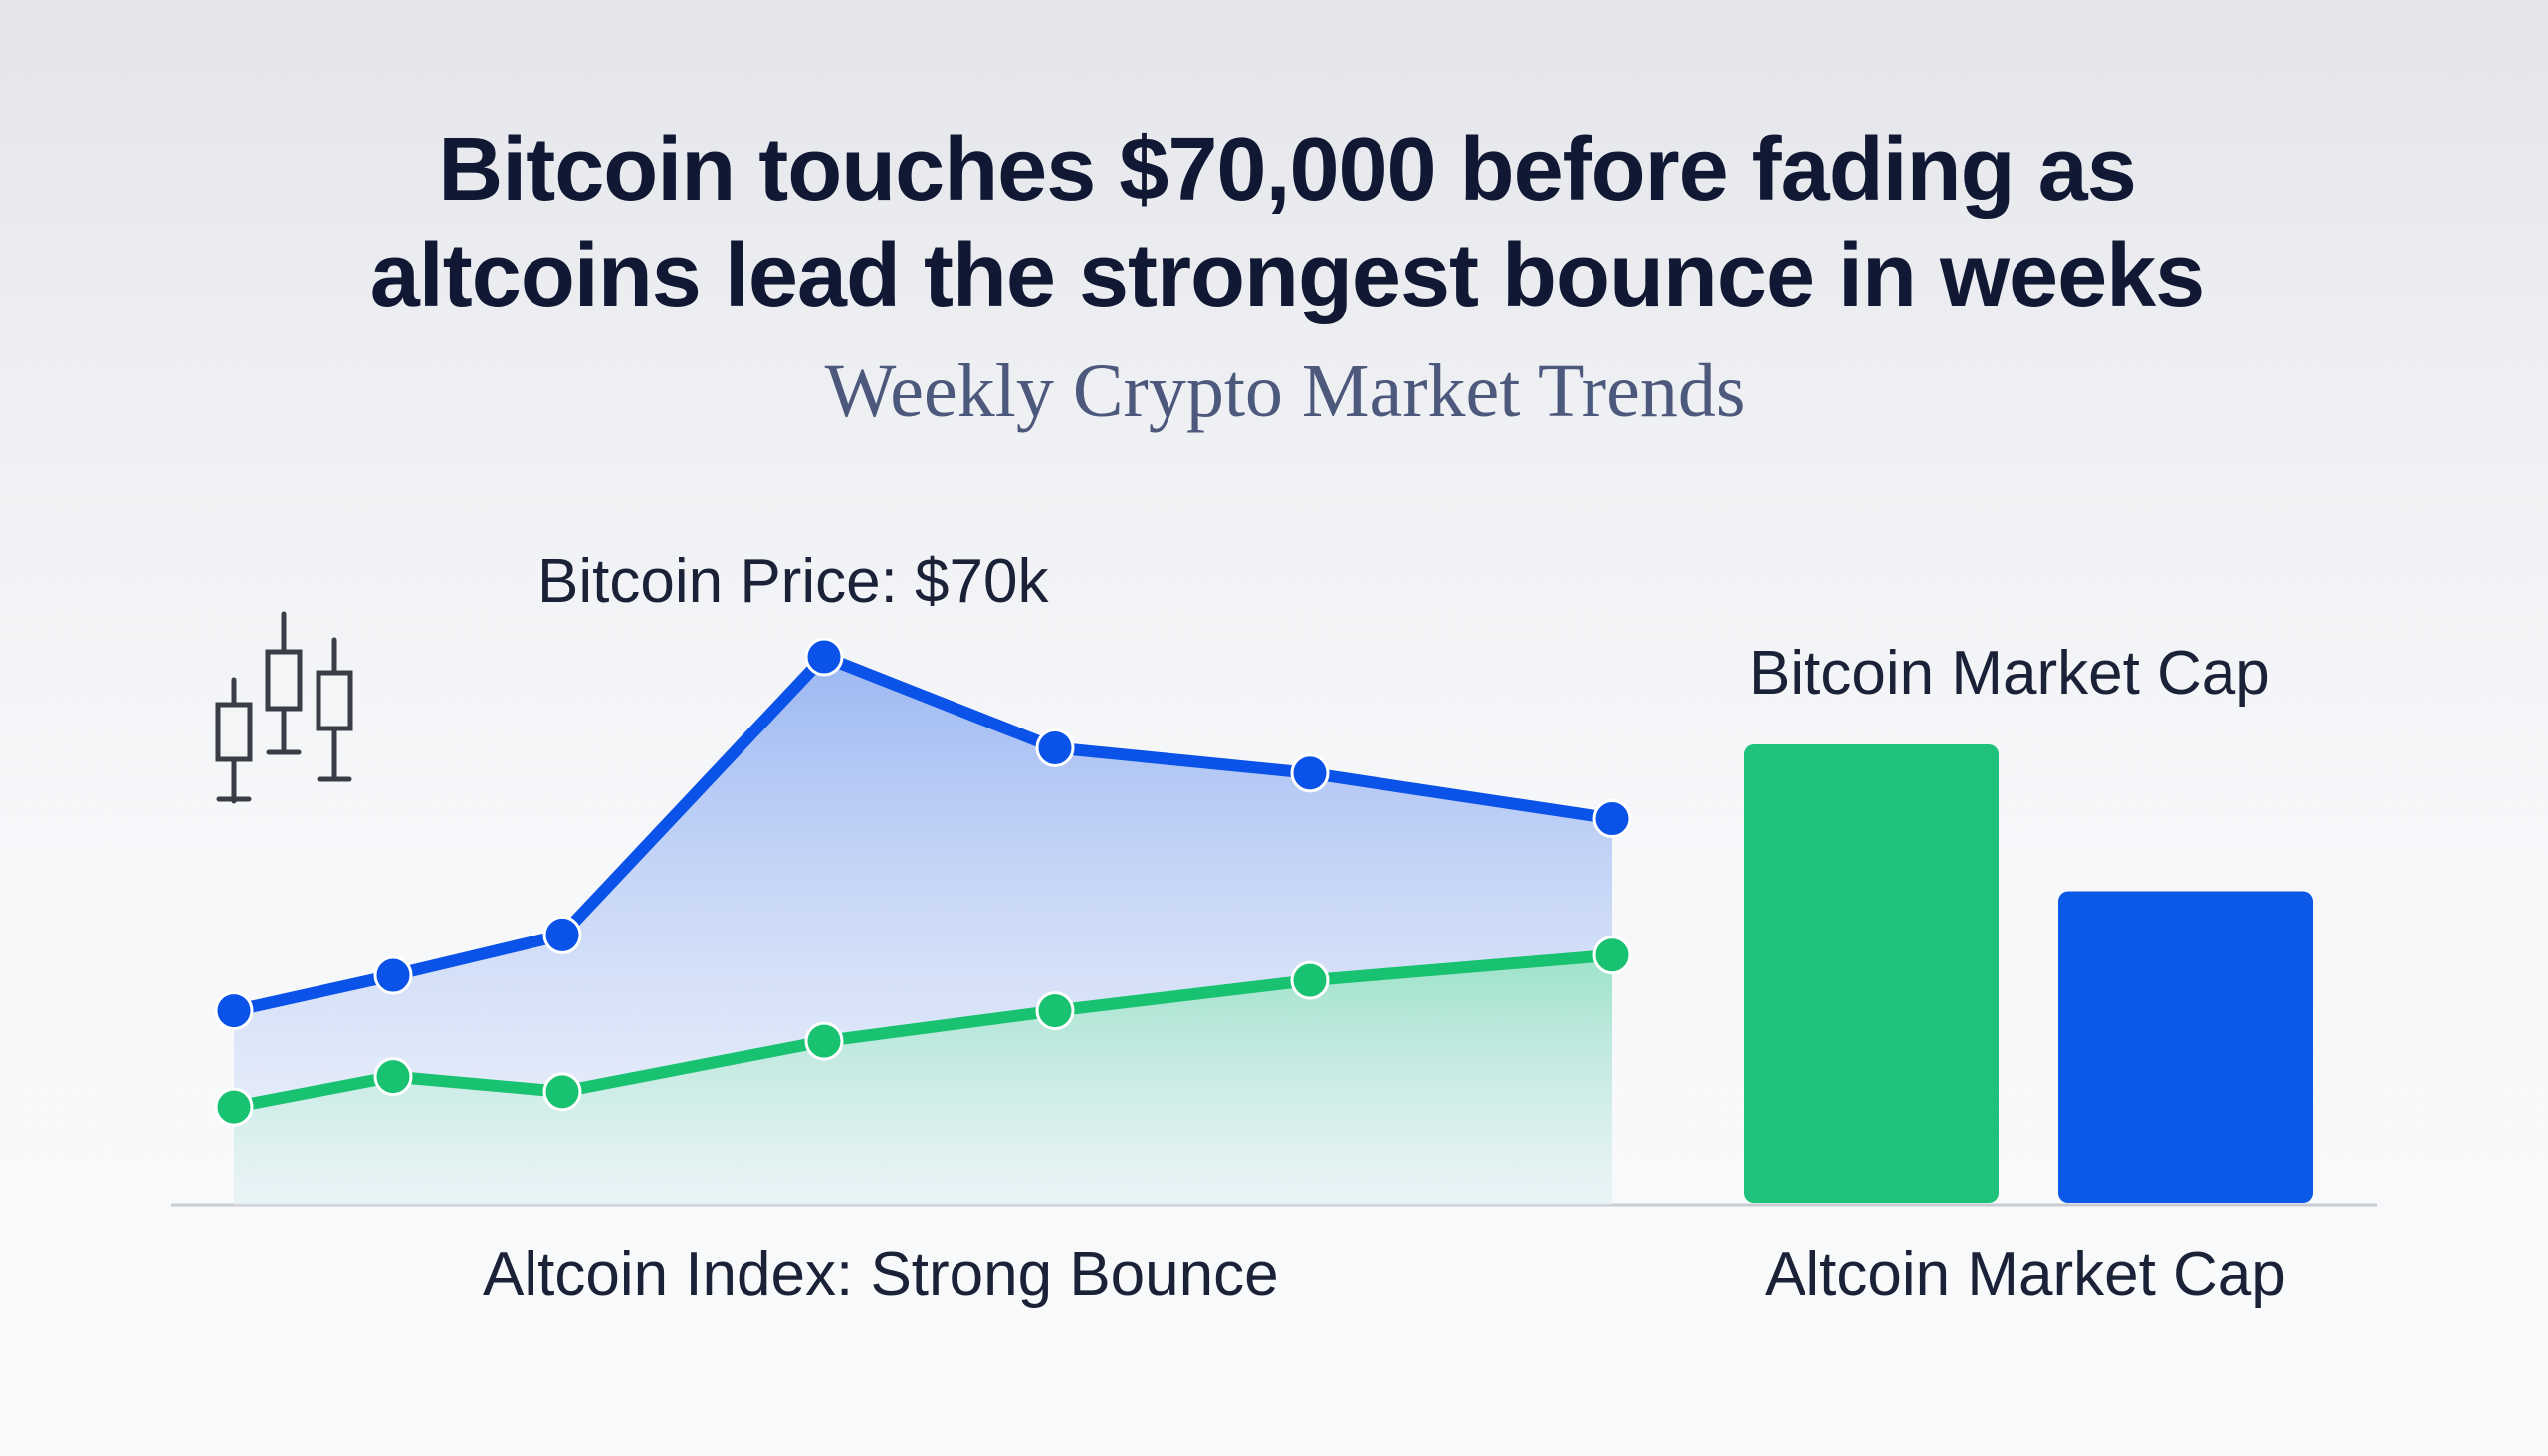 The image size is (2548, 1456). I want to click on bar-label-bitcoin-market-cap: Bitcoin Market Cap, so click(2009, 673).